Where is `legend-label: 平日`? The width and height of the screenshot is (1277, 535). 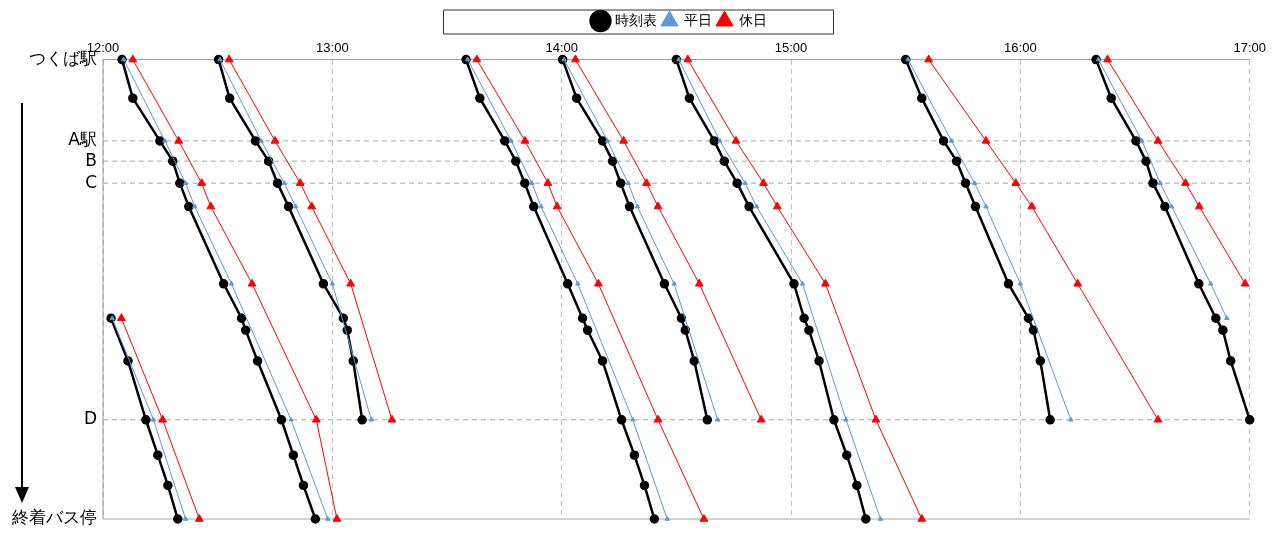 legend-label: 平日 is located at coordinates (697, 19).